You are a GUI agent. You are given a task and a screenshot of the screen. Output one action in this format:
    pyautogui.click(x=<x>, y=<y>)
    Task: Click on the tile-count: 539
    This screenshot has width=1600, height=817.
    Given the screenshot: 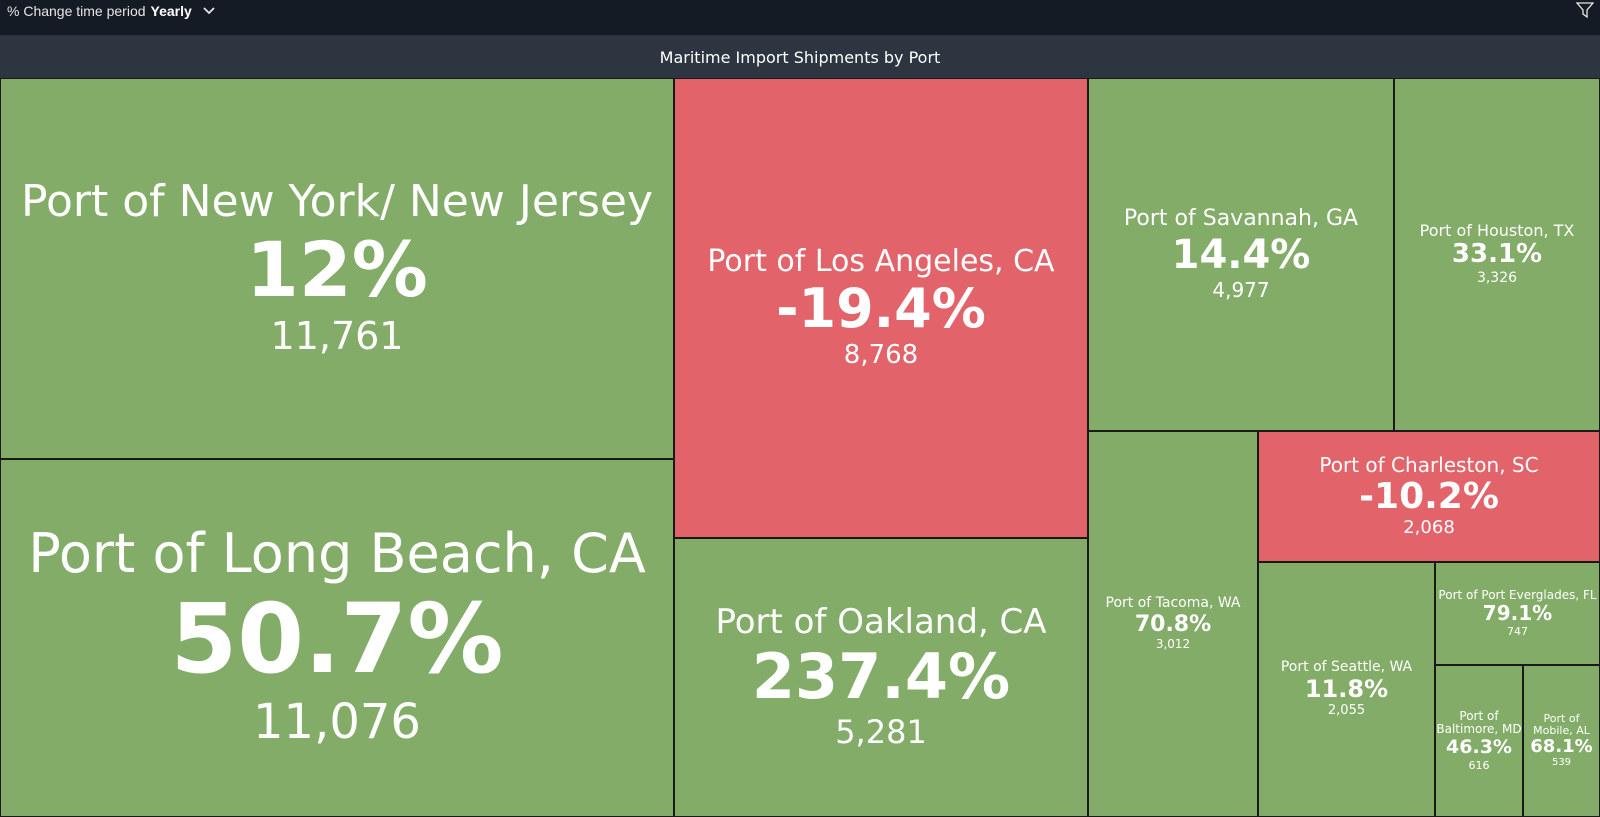 What is the action you would take?
    pyautogui.click(x=1561, y=763)
    